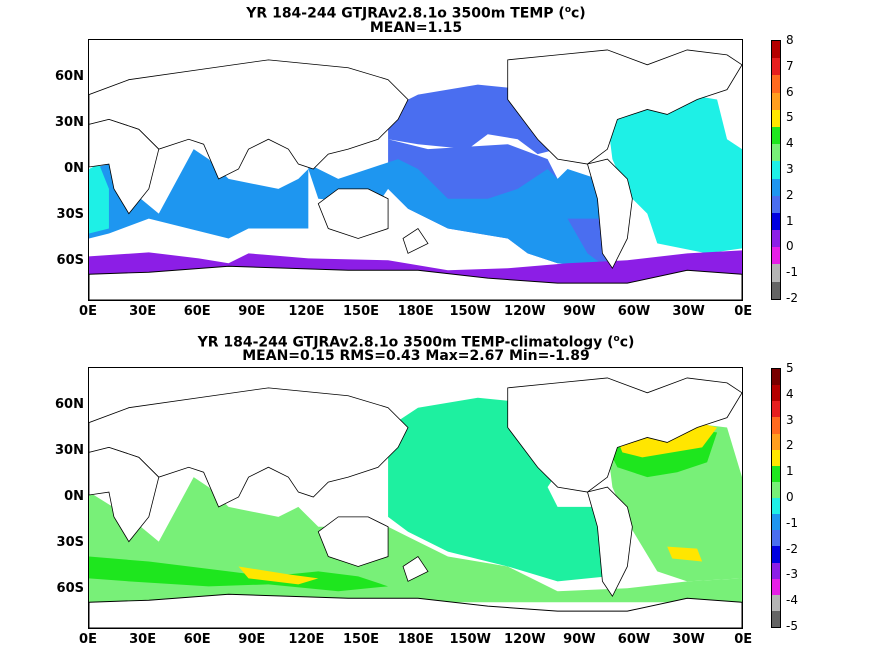 This screenshot has height=656, width=875. I want to click on panel1-subtitle: MEAN=1.15, so click(416, 28).